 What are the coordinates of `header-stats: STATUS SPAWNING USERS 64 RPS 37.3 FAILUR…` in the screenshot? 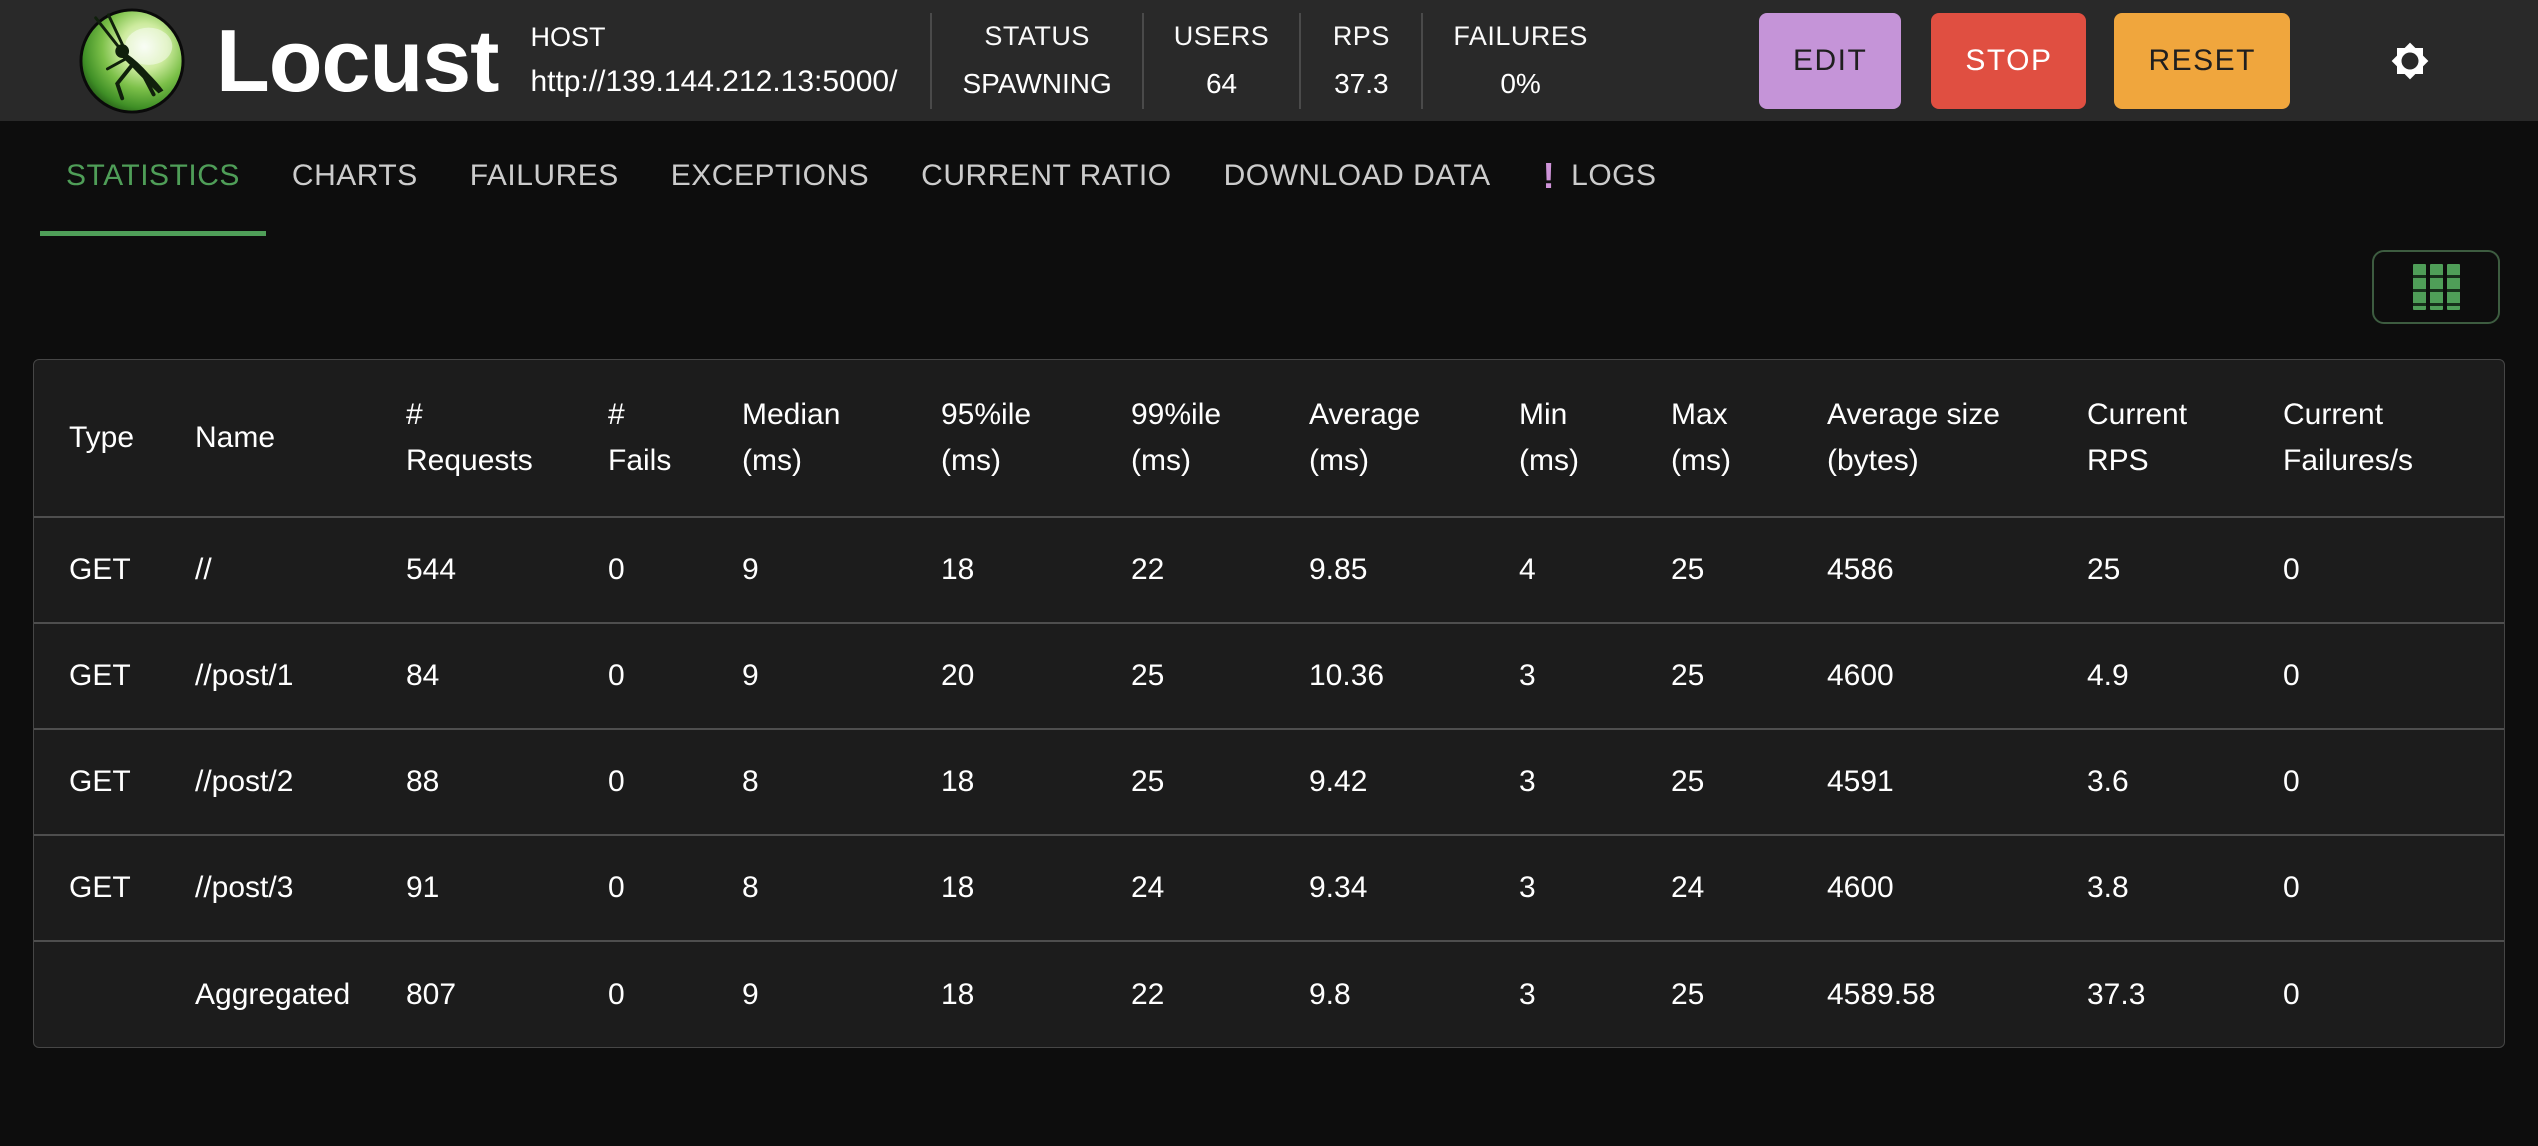 It's located at (1273, 60).